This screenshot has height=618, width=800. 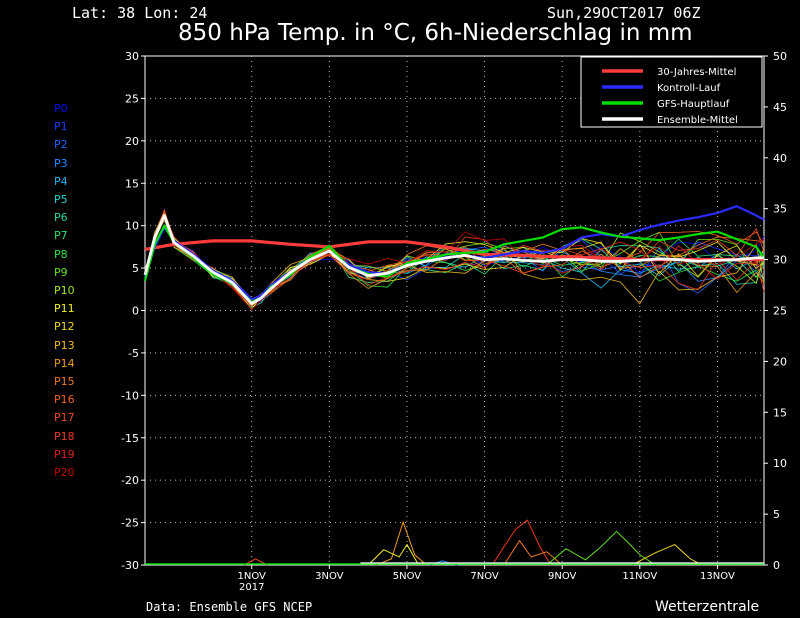 I want to click on y-tick-label-right: 0, so click(x=776, y=565).